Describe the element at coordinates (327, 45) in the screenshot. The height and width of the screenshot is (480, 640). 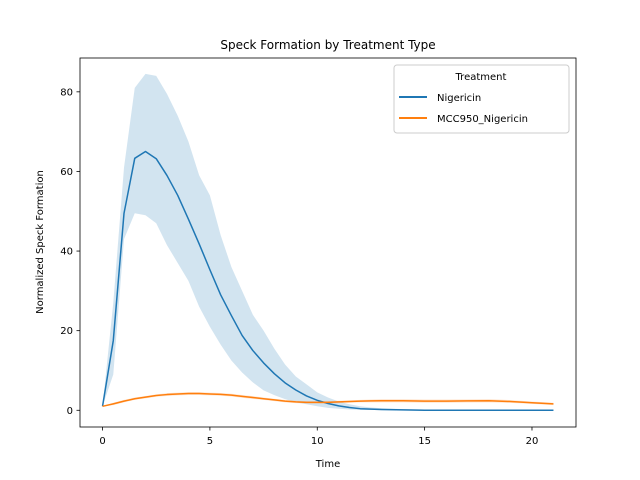
I see `chart-title: Speck Formation by Treatment Type` at that location.